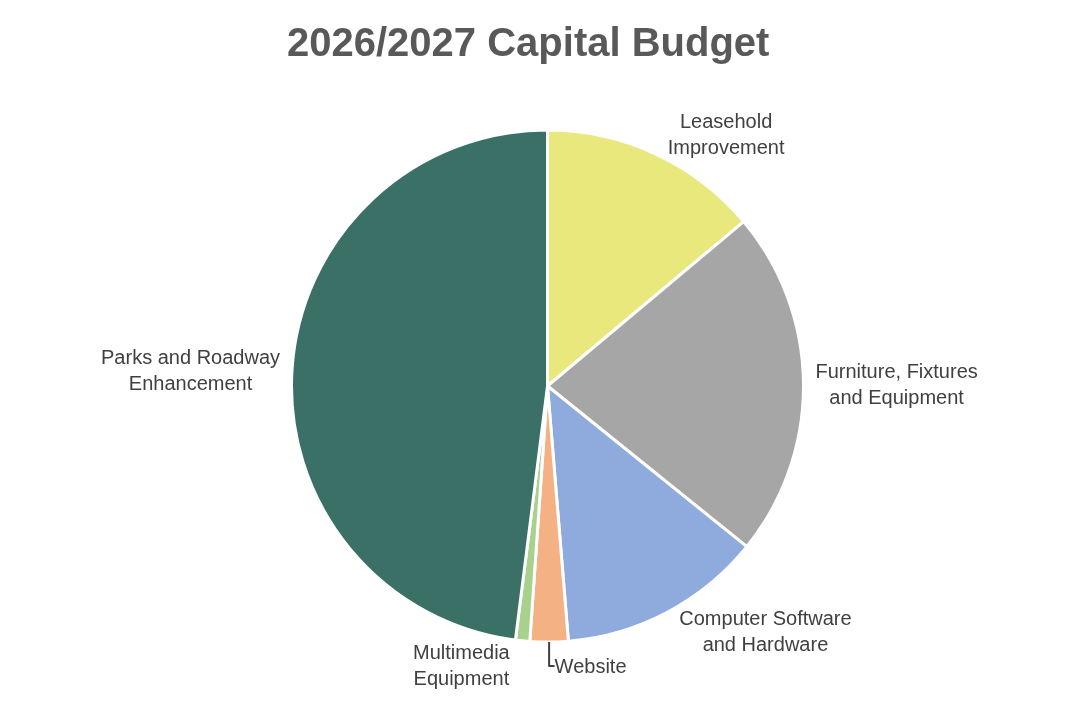 The image size is (1078, 702). I want to click on slice-label: Furniture, Fixtures and Equipment, so click(896, 383).